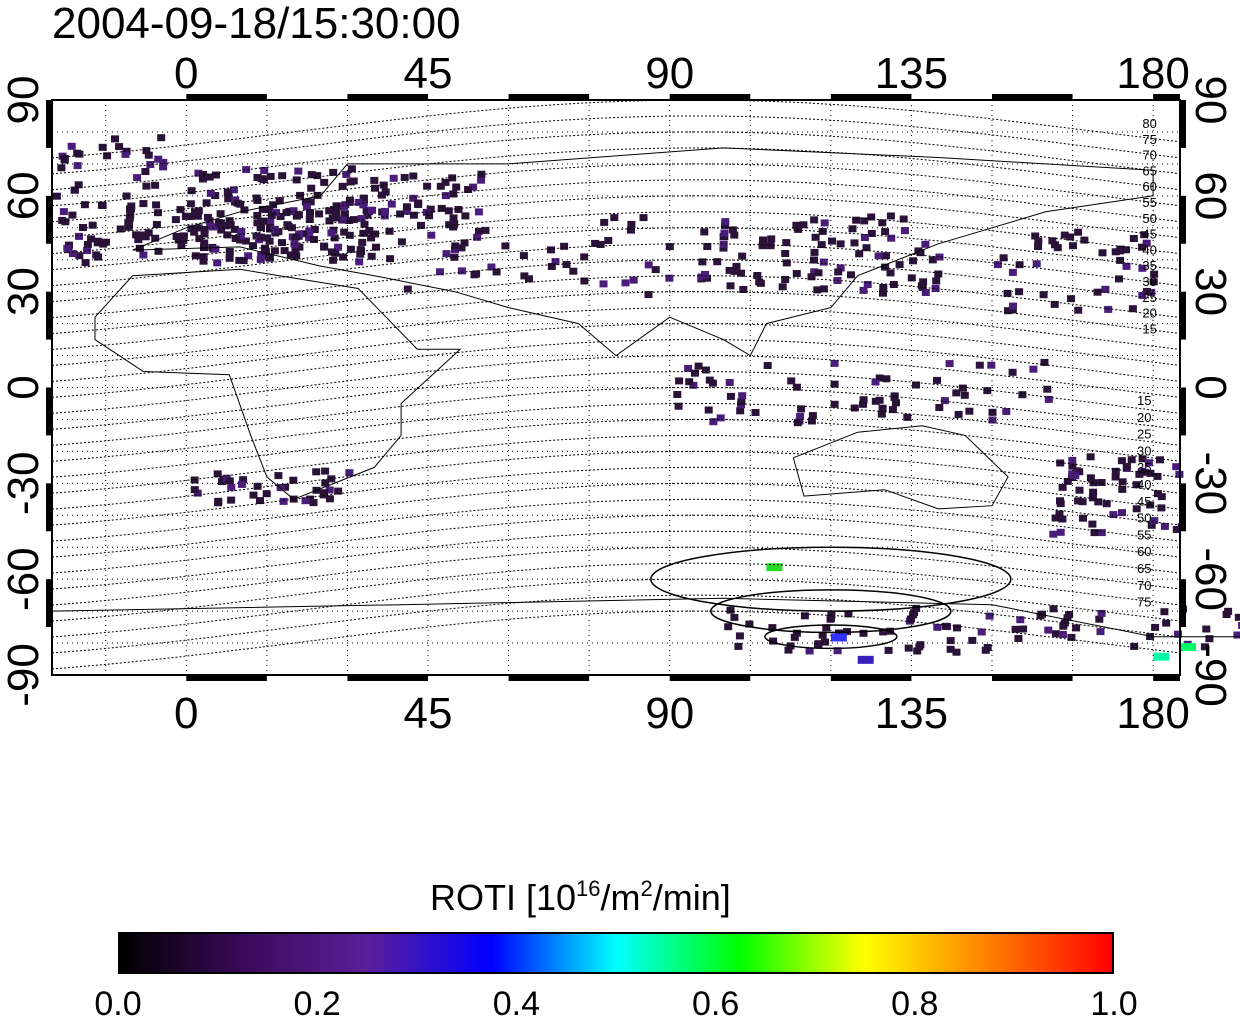 Image resolution: width=1240 pixels, height=1024 pixels. What do you see at coordinates (226, 97) in the screenshot?
I see `top-axis-bar` at bounding box center [226, 97].